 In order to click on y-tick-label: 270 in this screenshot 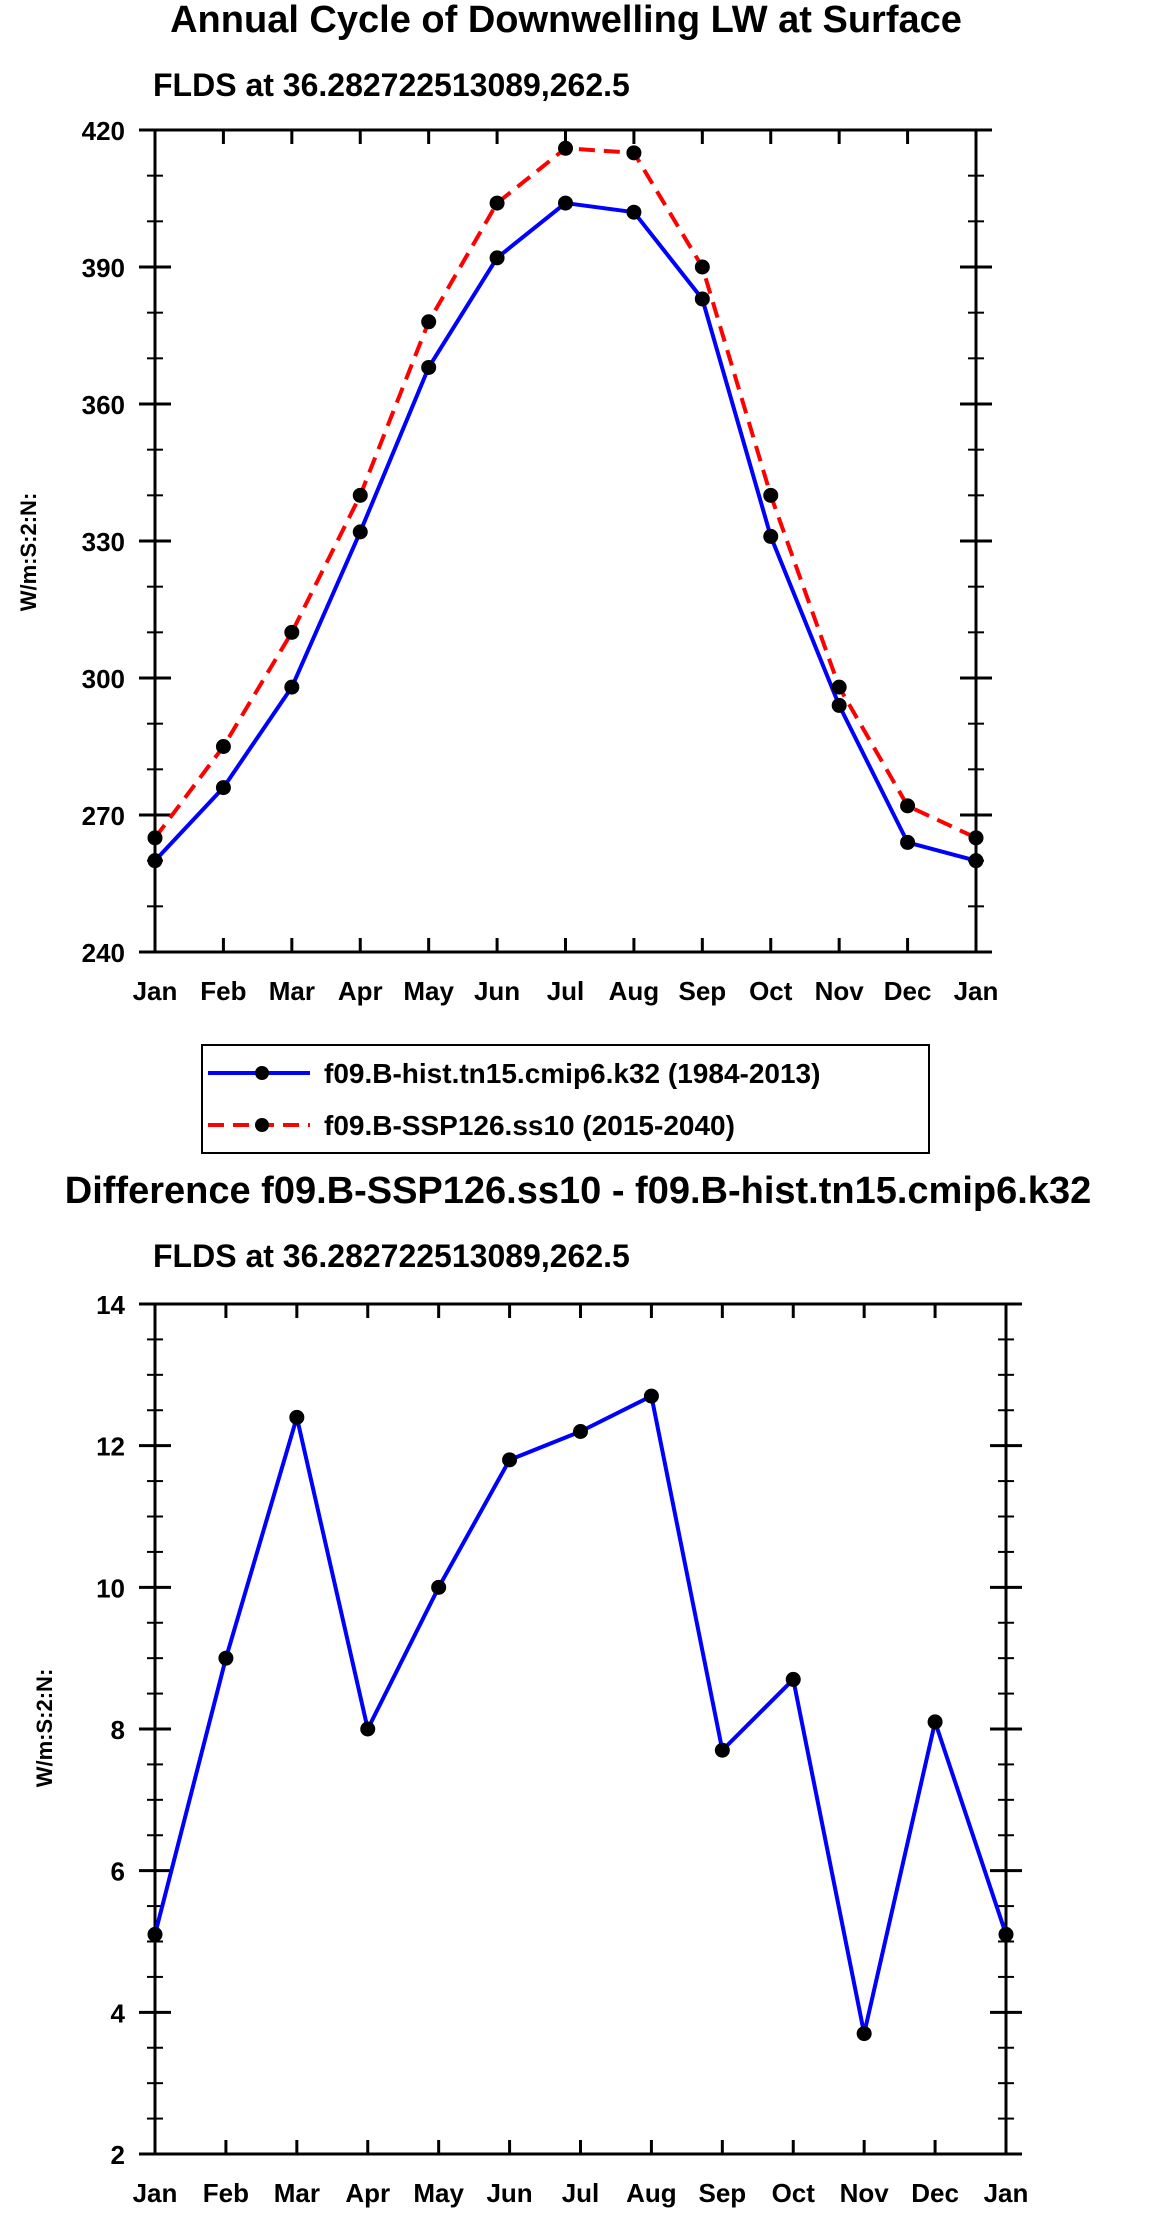, I will do `click(103, 816)`.